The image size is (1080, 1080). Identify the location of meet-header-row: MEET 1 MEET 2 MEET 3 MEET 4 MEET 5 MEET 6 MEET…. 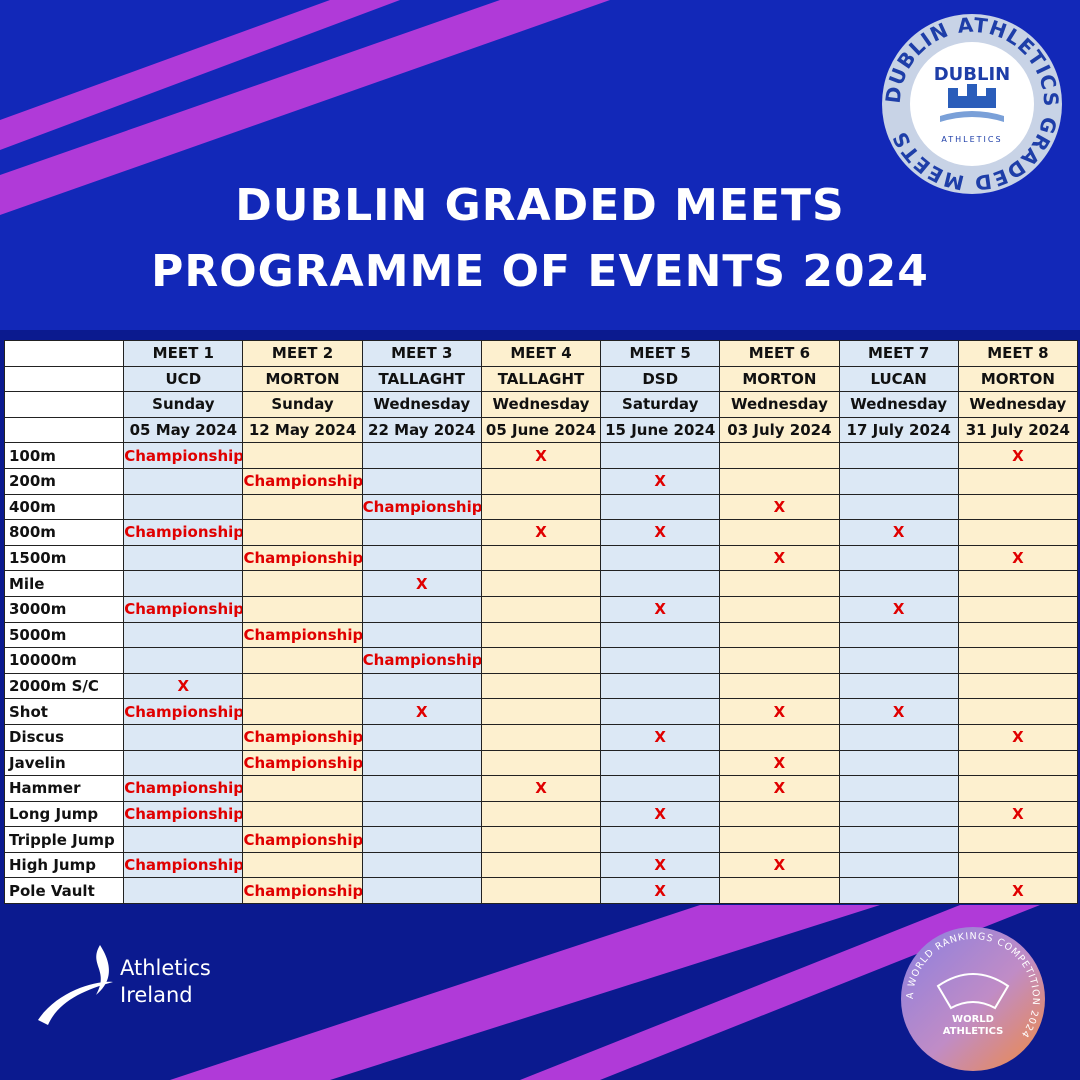
(541, 353).